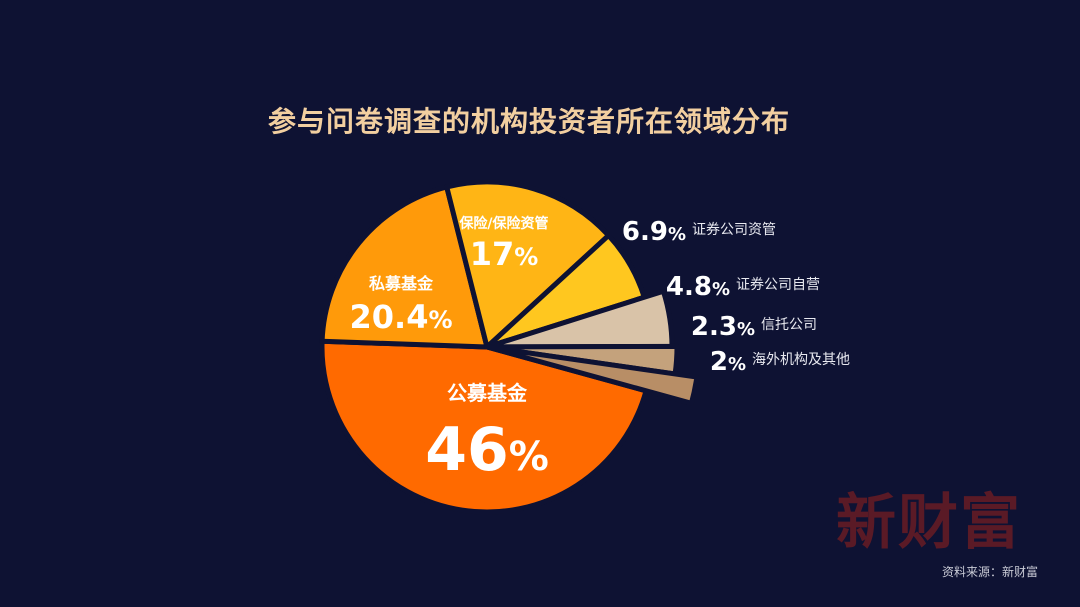 The width and height of the screenshot is (1080, 607). What do you see at coordinates (592, 375) in the screenshot?
I see `pie-slice-overseas` at bounding box center [592, 375].